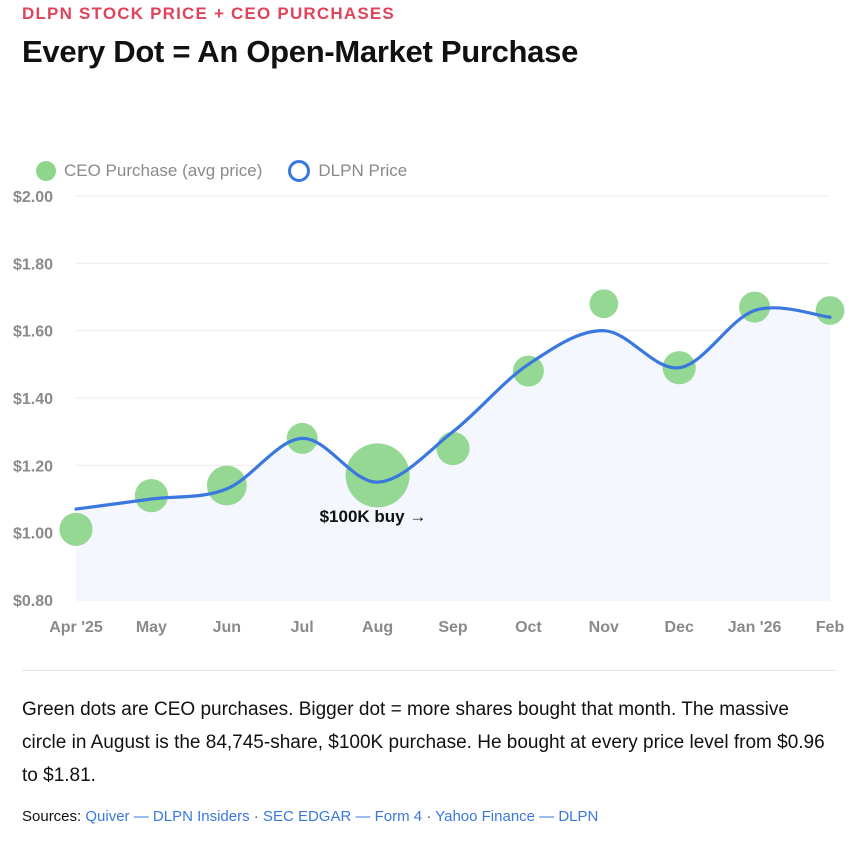 The height and width of the screenshot is (846, 859). What do you see at coordinates (604, 627) in the screenshot?
I see `x-tick-label: Nov` at bounding box center [604, 627].